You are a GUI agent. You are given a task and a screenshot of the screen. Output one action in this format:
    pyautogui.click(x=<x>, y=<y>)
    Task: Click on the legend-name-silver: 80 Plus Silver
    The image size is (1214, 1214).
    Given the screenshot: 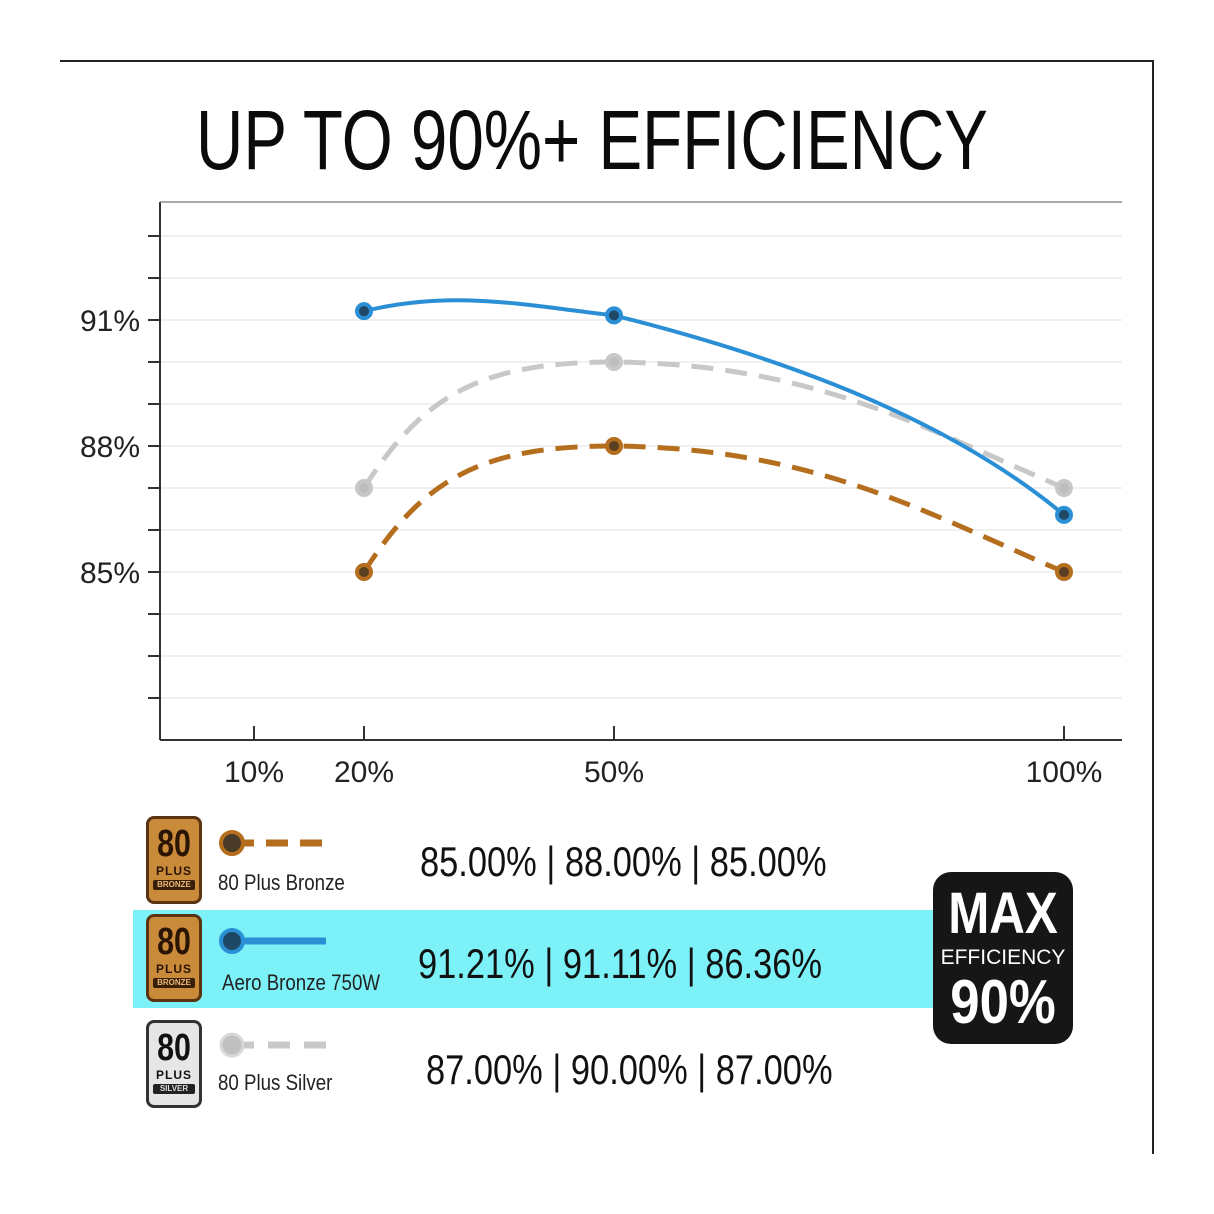 What is the action you would take?
    pyautogui.click(x=275, y=1082)
    